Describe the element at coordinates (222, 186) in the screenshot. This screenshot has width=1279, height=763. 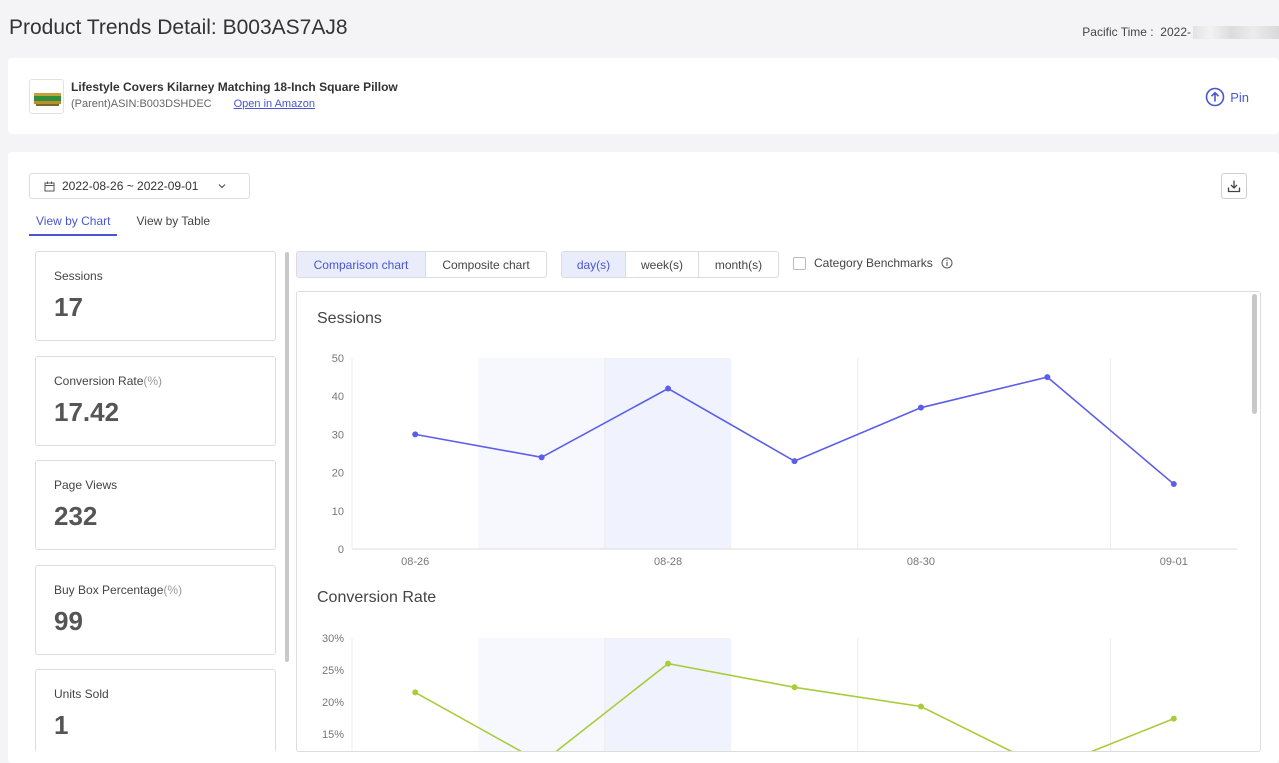
I see `chevron-down-icon` at that location.